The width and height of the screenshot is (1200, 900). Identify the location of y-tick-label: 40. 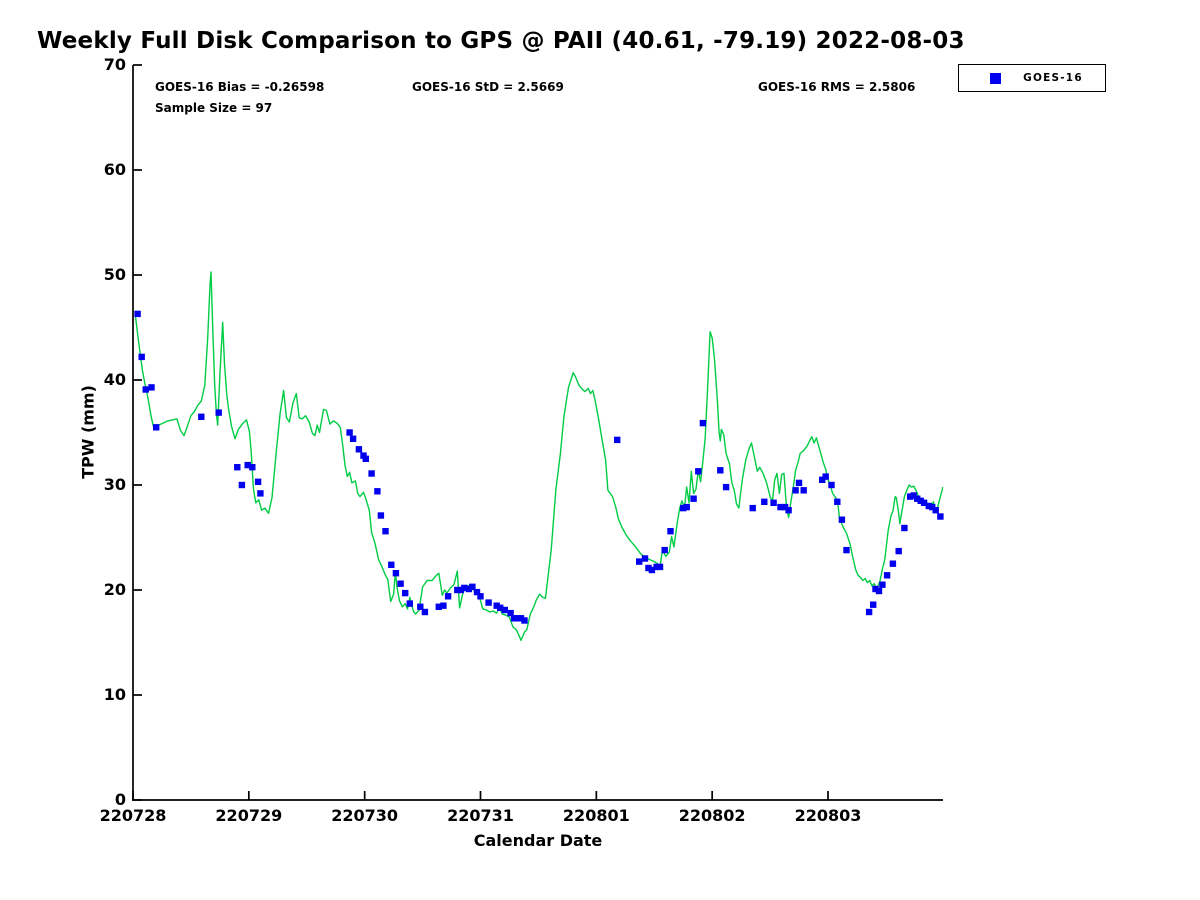
(114, 379).